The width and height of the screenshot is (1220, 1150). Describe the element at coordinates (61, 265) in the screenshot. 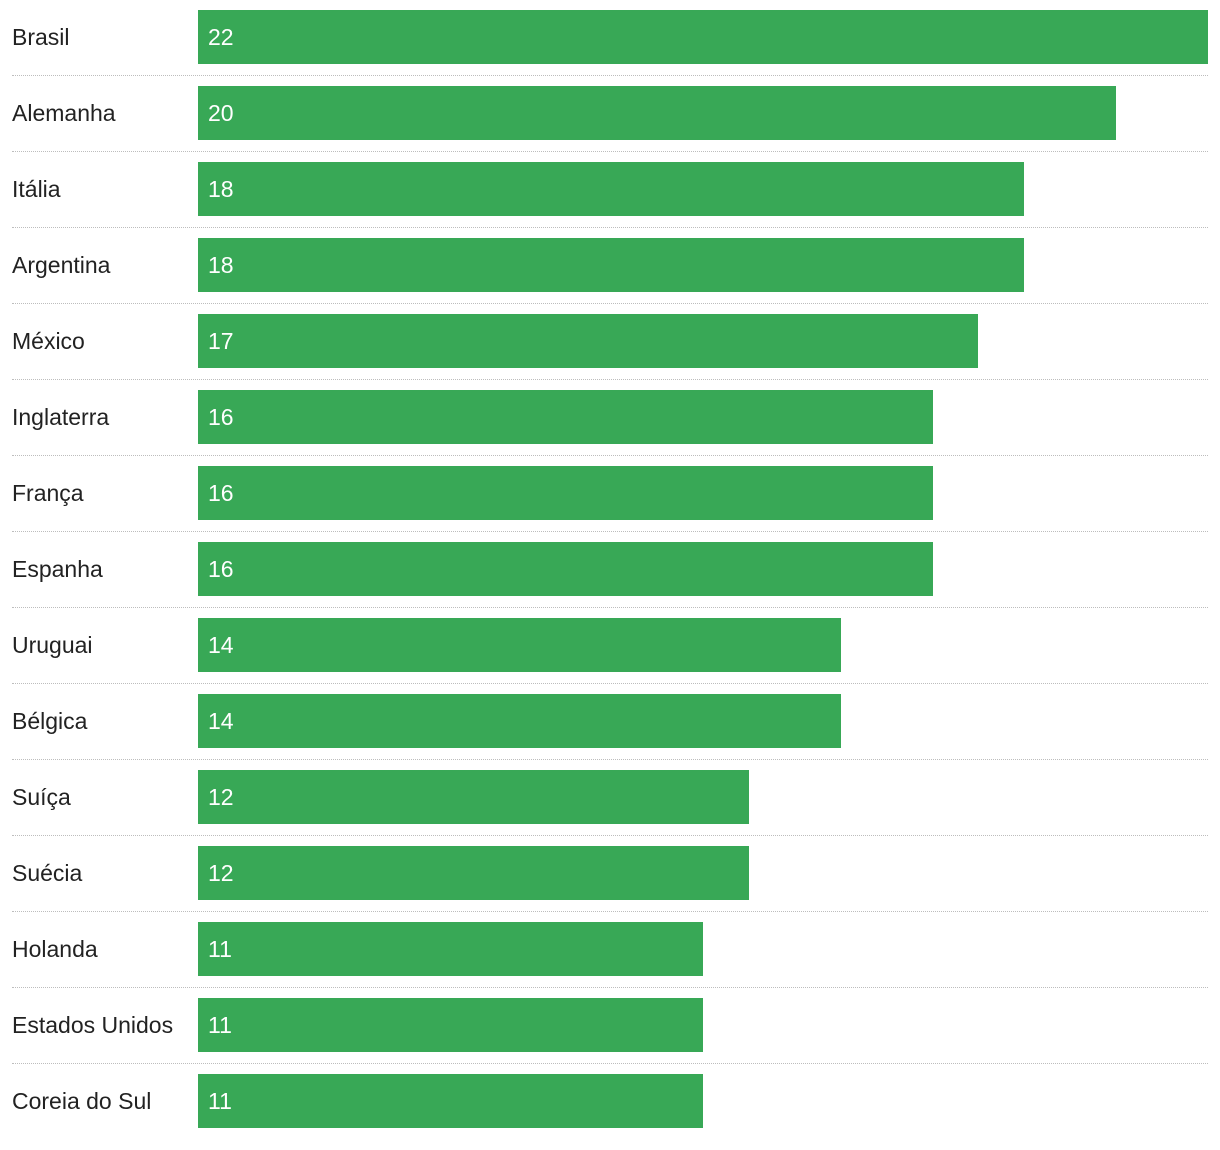

I see `category-label: Argentina` at that location.